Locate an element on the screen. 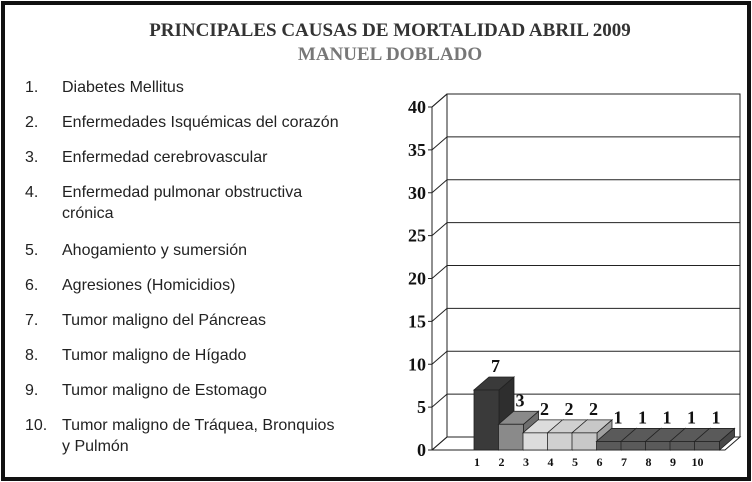 The image size is (752, 482). cause-name: Ahogamiento y sumersión is located at coordinates (154, 250).